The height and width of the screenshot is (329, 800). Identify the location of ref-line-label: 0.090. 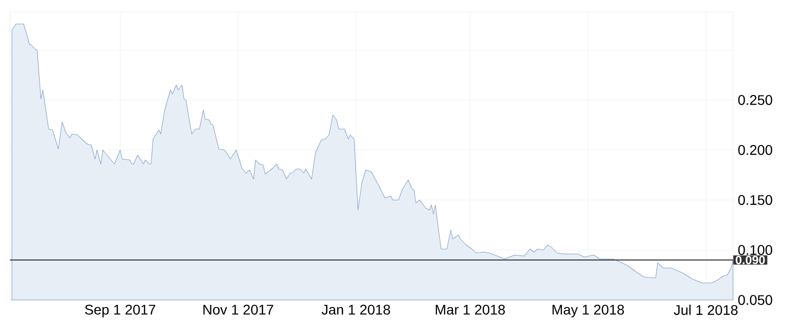
(750, 260).